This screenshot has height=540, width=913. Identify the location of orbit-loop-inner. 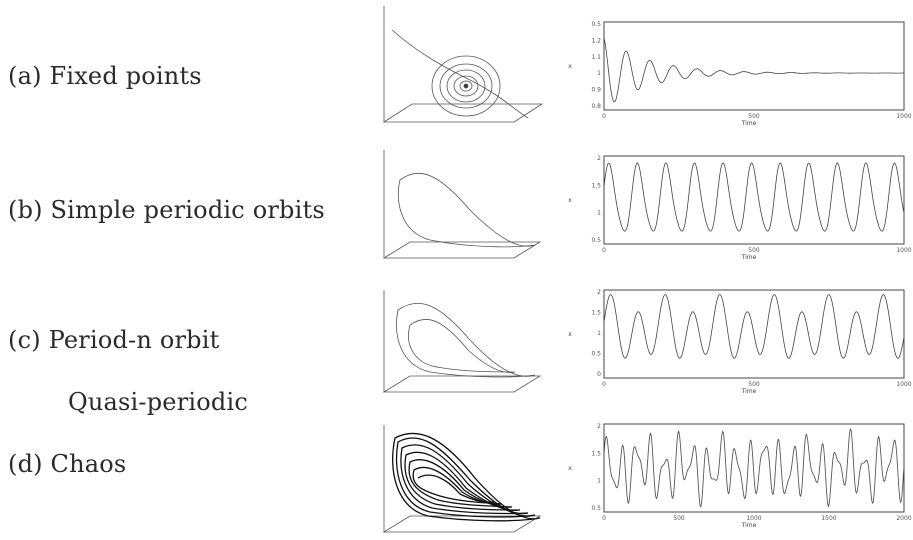
(462, 346).